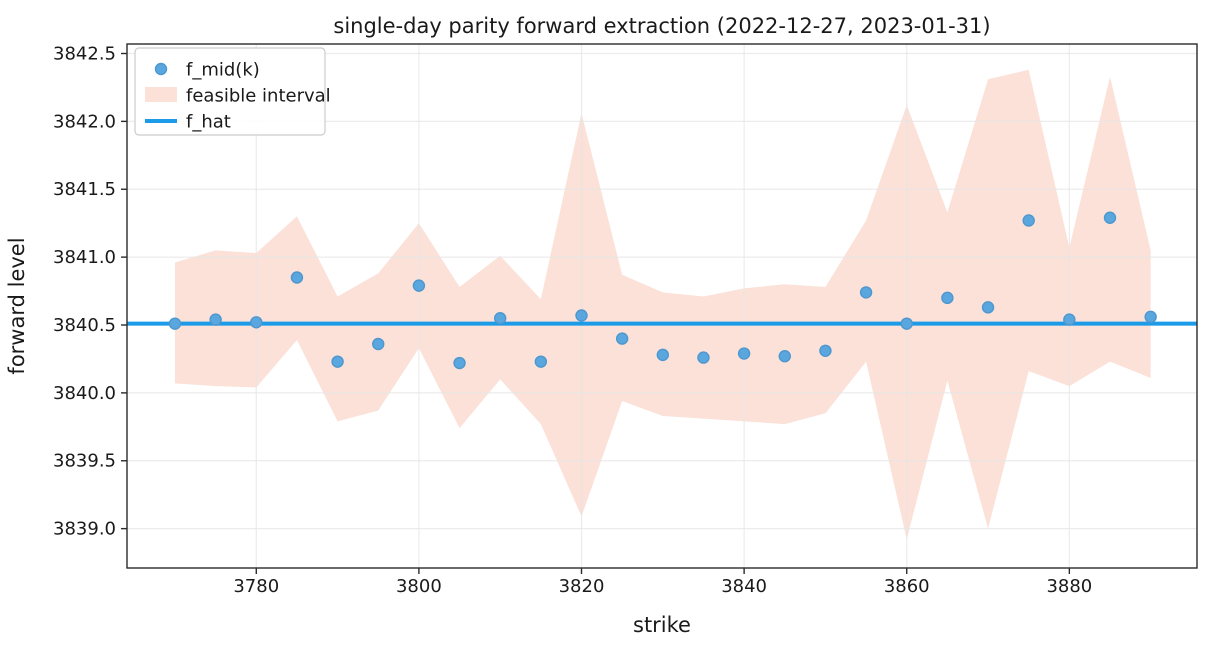 The image size is (1215, 649). I want to click on legend-label-feasible: feasible interval, so click(258, 96).